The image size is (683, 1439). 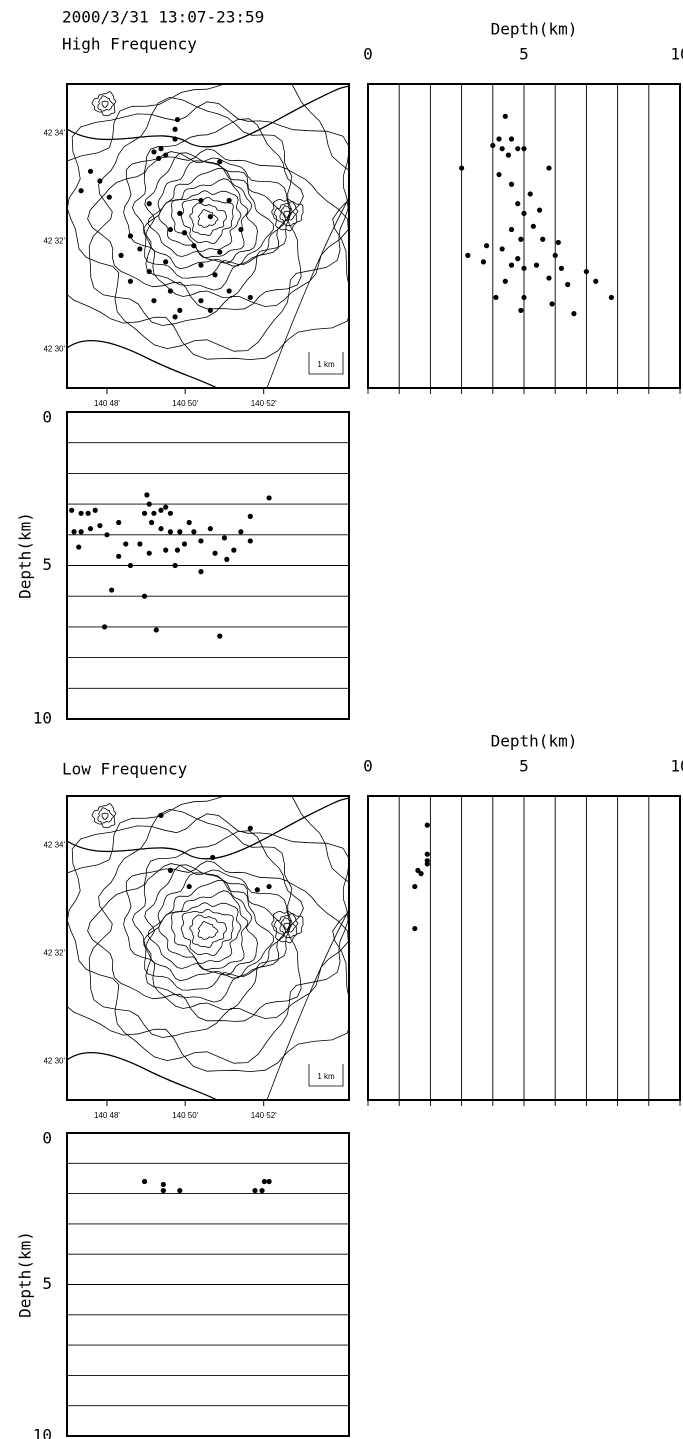 I want to click on coastline, so click(x=208, y=116).